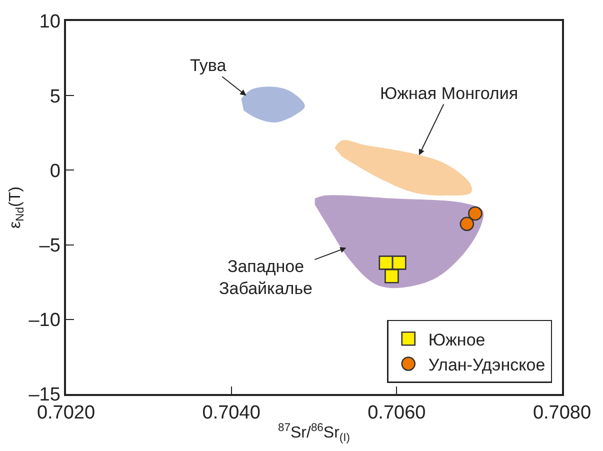  I want to click on y-tick-label: –5, so click(49, 245).